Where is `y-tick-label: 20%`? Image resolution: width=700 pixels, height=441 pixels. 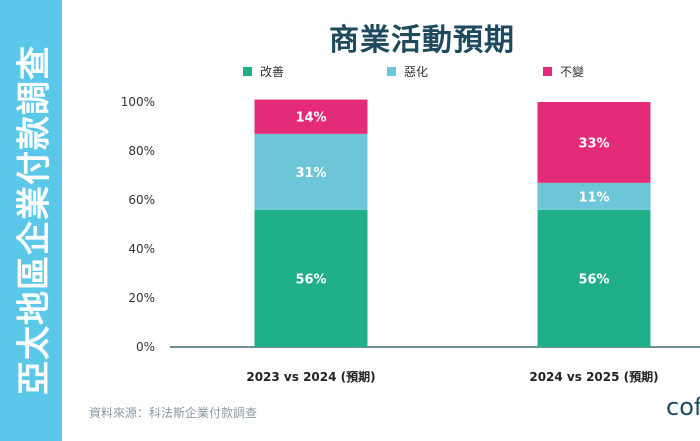
y-tick-label: 20% is located at coordinates (141, 298).